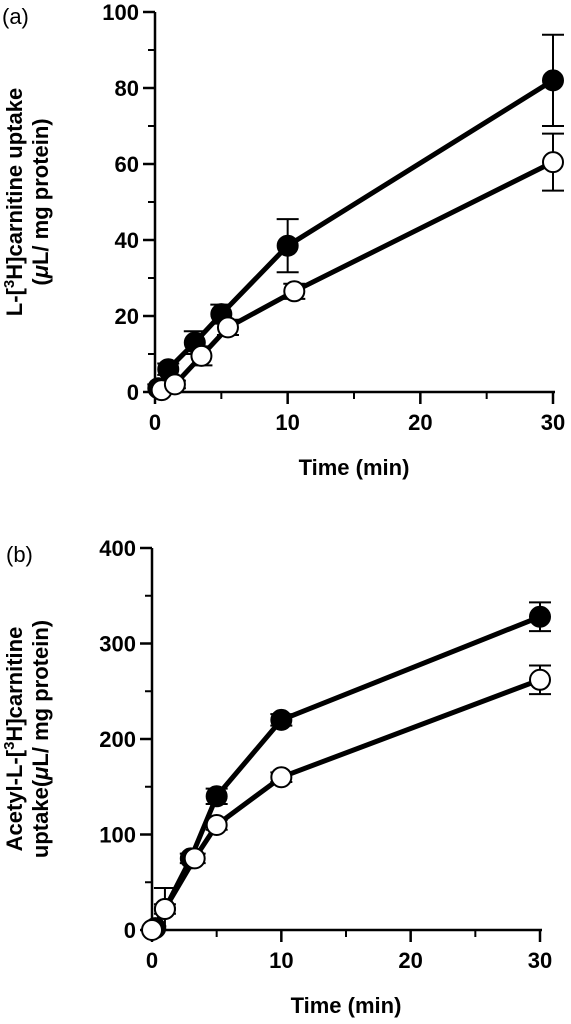 This screenshot has width=571, height=1024. Describe the element at coordinates (40, 818) in the screenshot. I see `y-axis-title-part: uptake(` at that location.